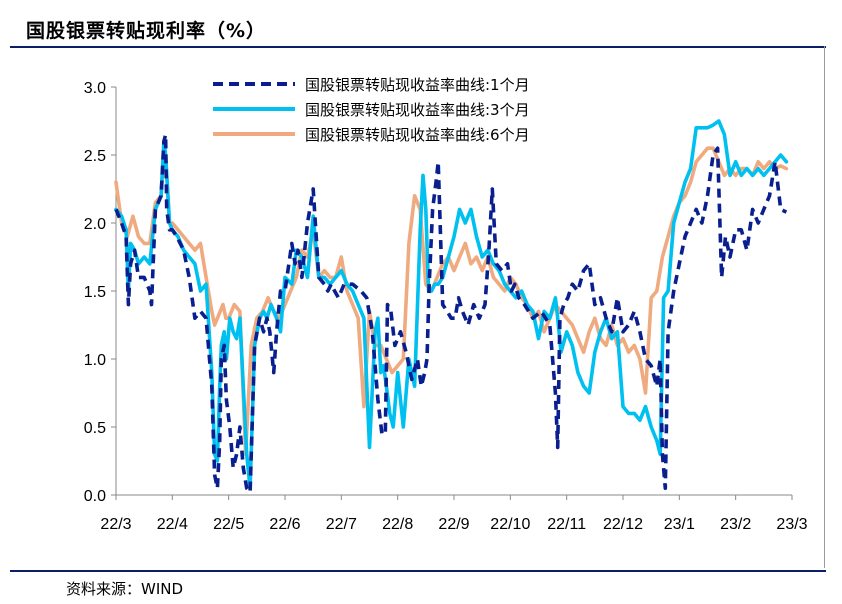 The height and width of the screenshot is (604, 842). Describe the element at coordinates (417, 85) in the screenshot. I see `legend-label: 国股银票转贴现收益率曲线:1个月` at that location.